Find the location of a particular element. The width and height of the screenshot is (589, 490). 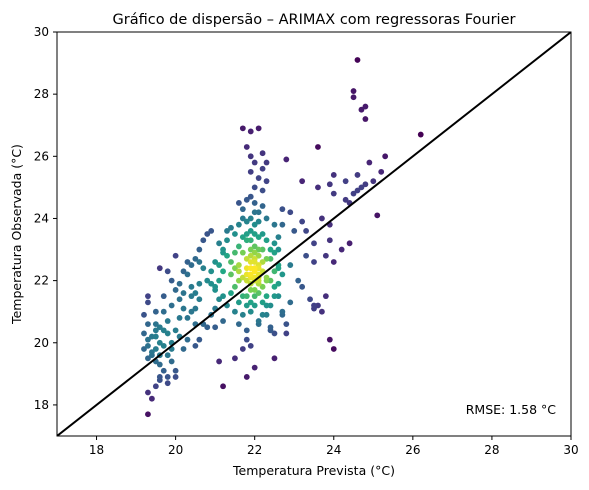

y-tick-label: 26 is located at coordinates (41, 156).